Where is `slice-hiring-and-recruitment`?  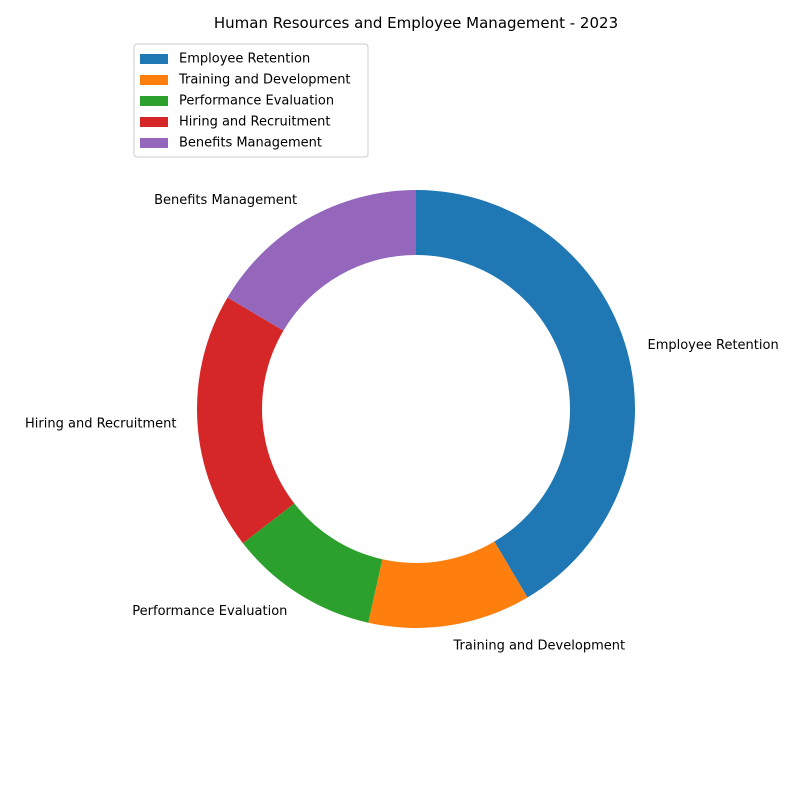
slice-hiring-and-recruitment is located at coordinates (246, 420).